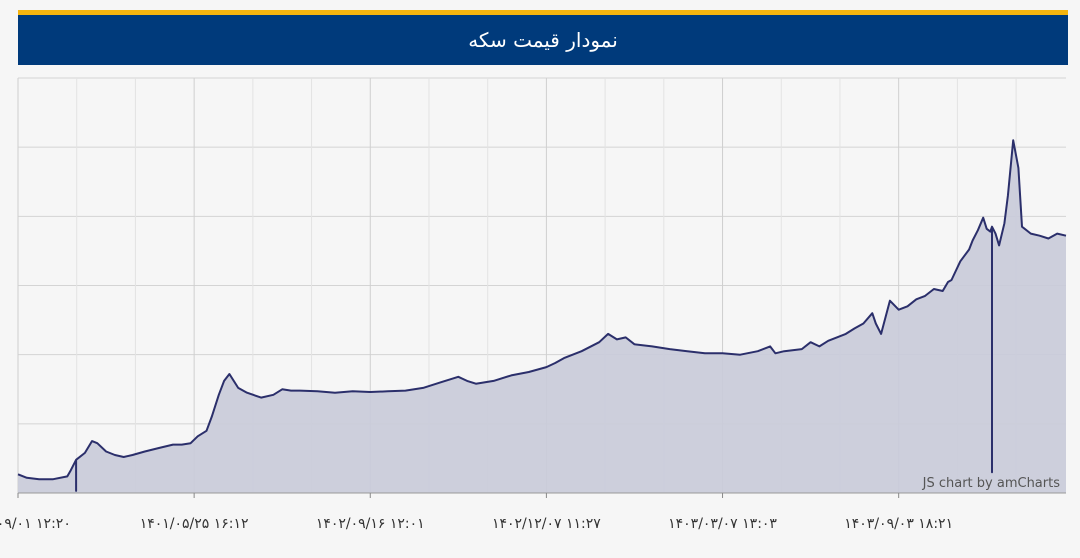  Describe the element at coordinates (35, 524) in the screenshot. I see `x-tick-label-0: ۱۴۰۰/۰۹/۰۱ ۱۲:۲۰` at that location.